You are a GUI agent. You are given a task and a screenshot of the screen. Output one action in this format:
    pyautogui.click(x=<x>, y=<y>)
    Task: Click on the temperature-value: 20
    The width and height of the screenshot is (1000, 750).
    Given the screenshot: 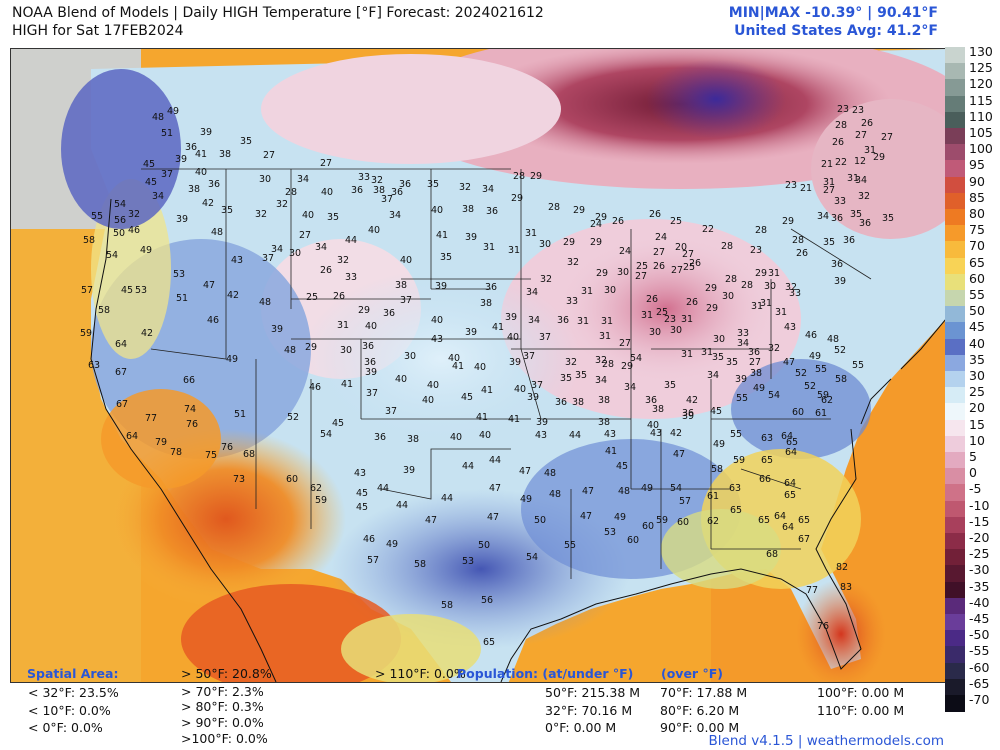 What is the action you would take?
    pyautogui.click(x=681, y=247)
    